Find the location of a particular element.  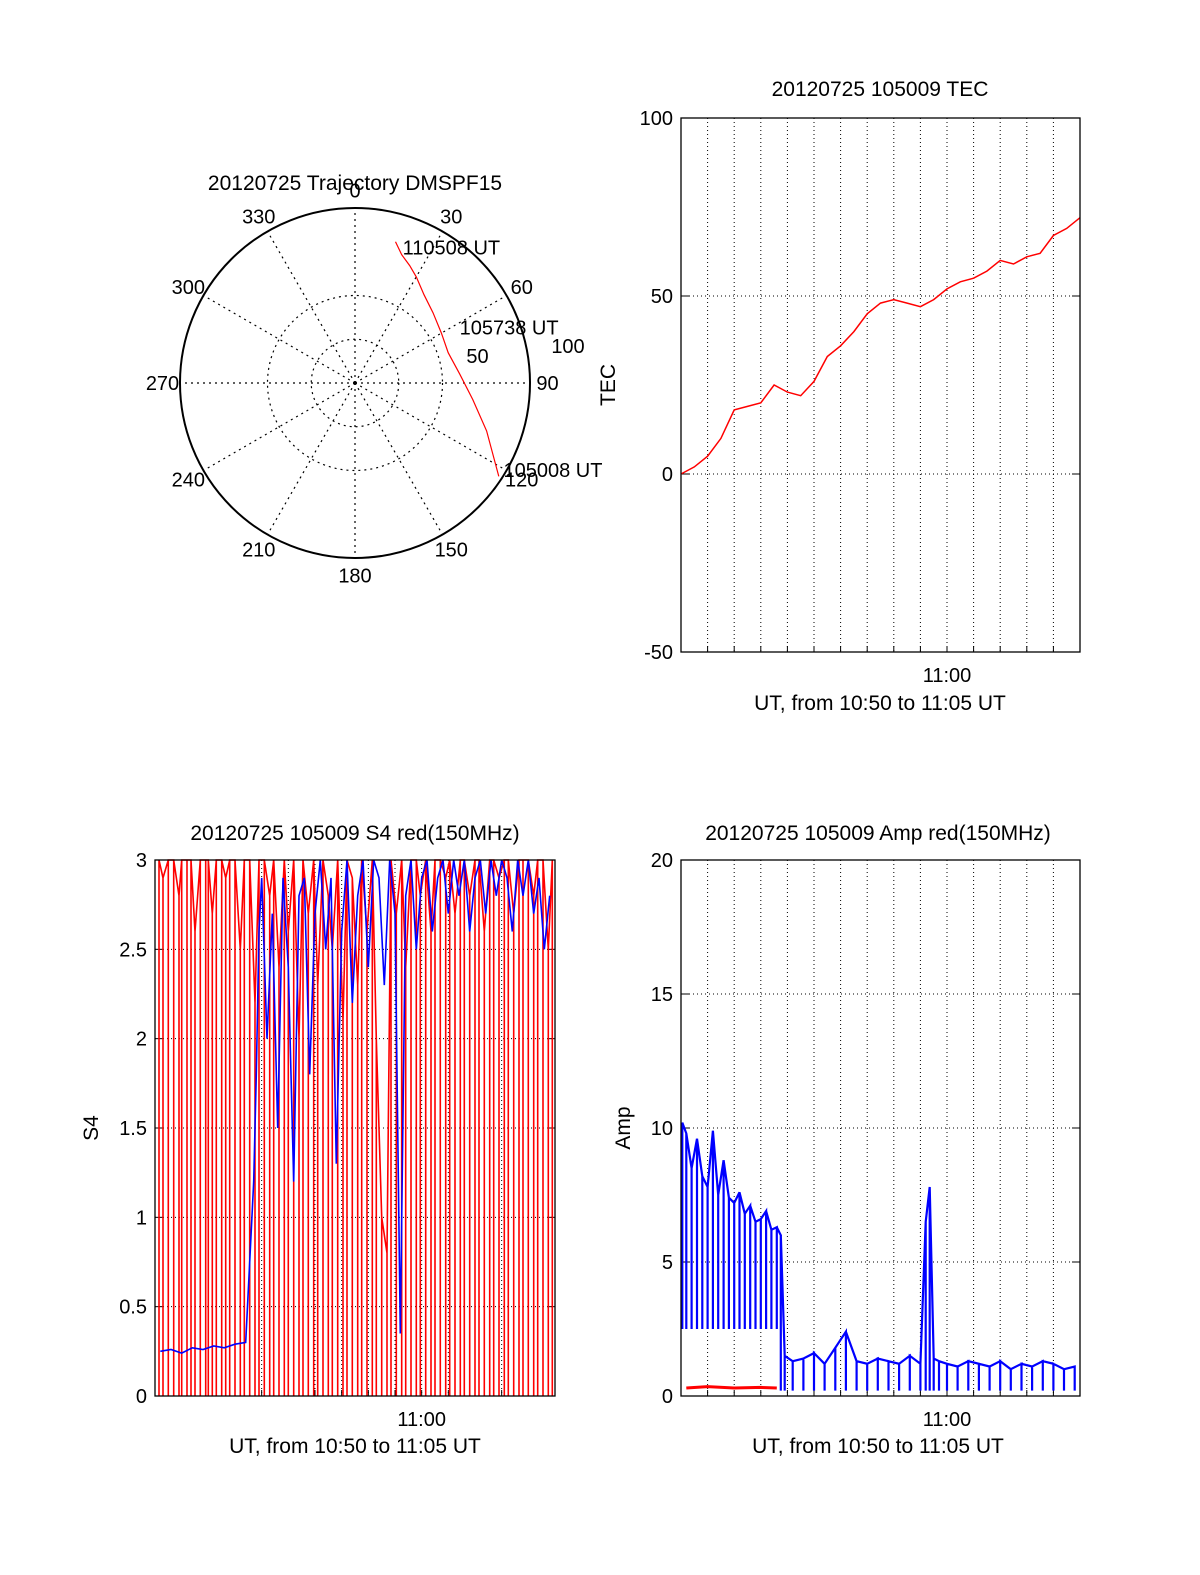

s4-plot-area: 0 0.5 1 1.5 2 2.5 3 11:00 is located at coordinates (337, 1140).